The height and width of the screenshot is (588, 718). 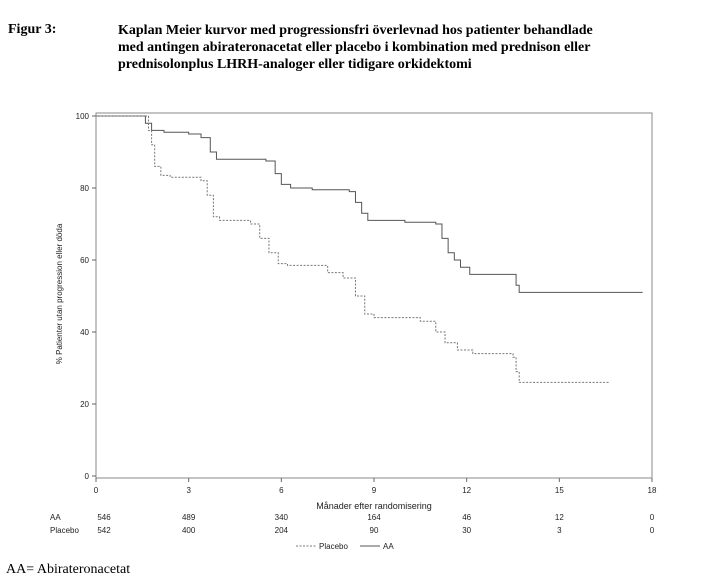 I want to click on at-risk-value: 546, so click(x=104, y=517).